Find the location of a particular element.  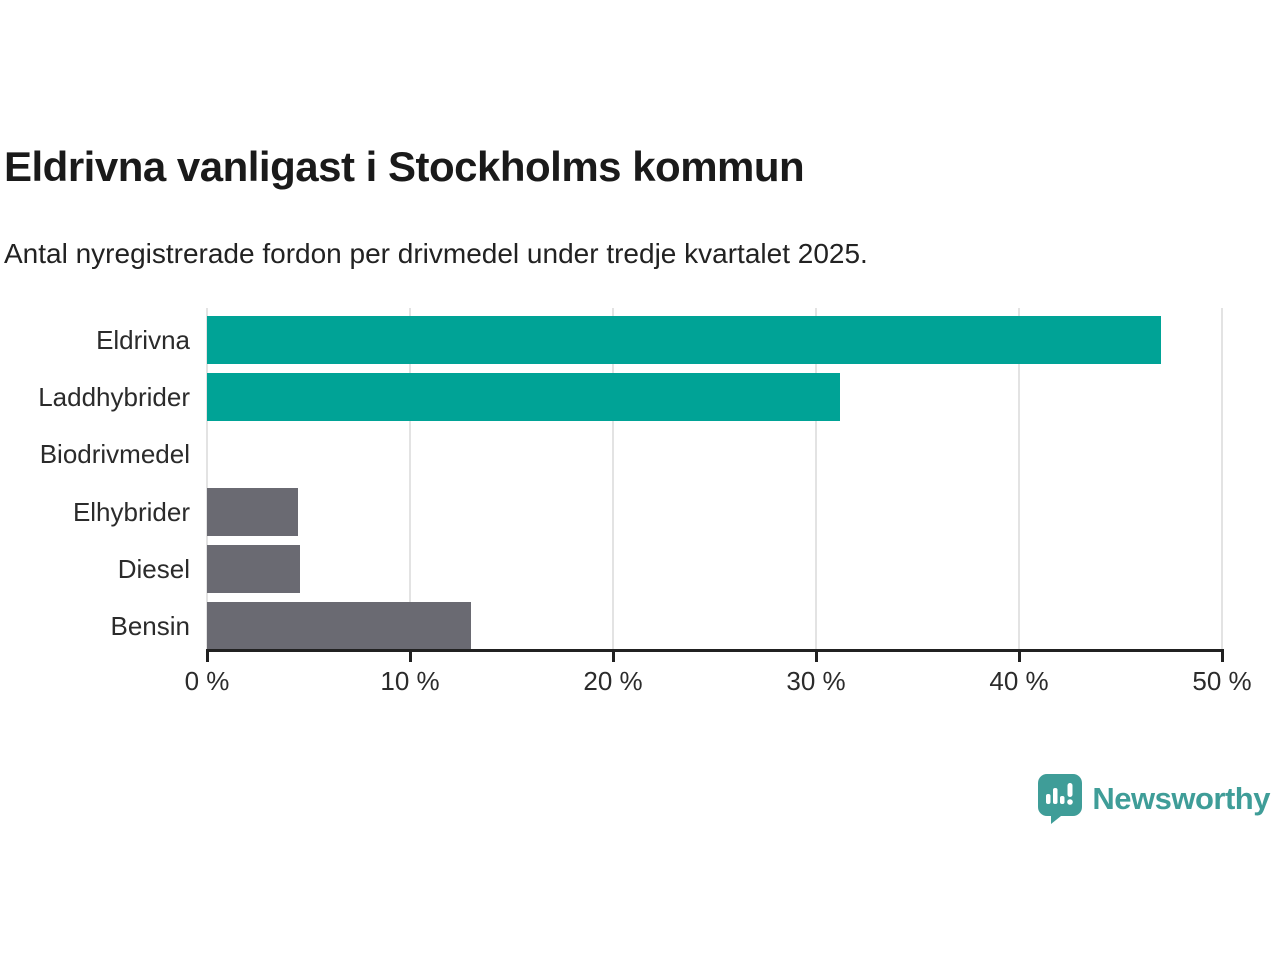

newsworthy-logo: Newsworthy is located at coordinates (1154, 799).